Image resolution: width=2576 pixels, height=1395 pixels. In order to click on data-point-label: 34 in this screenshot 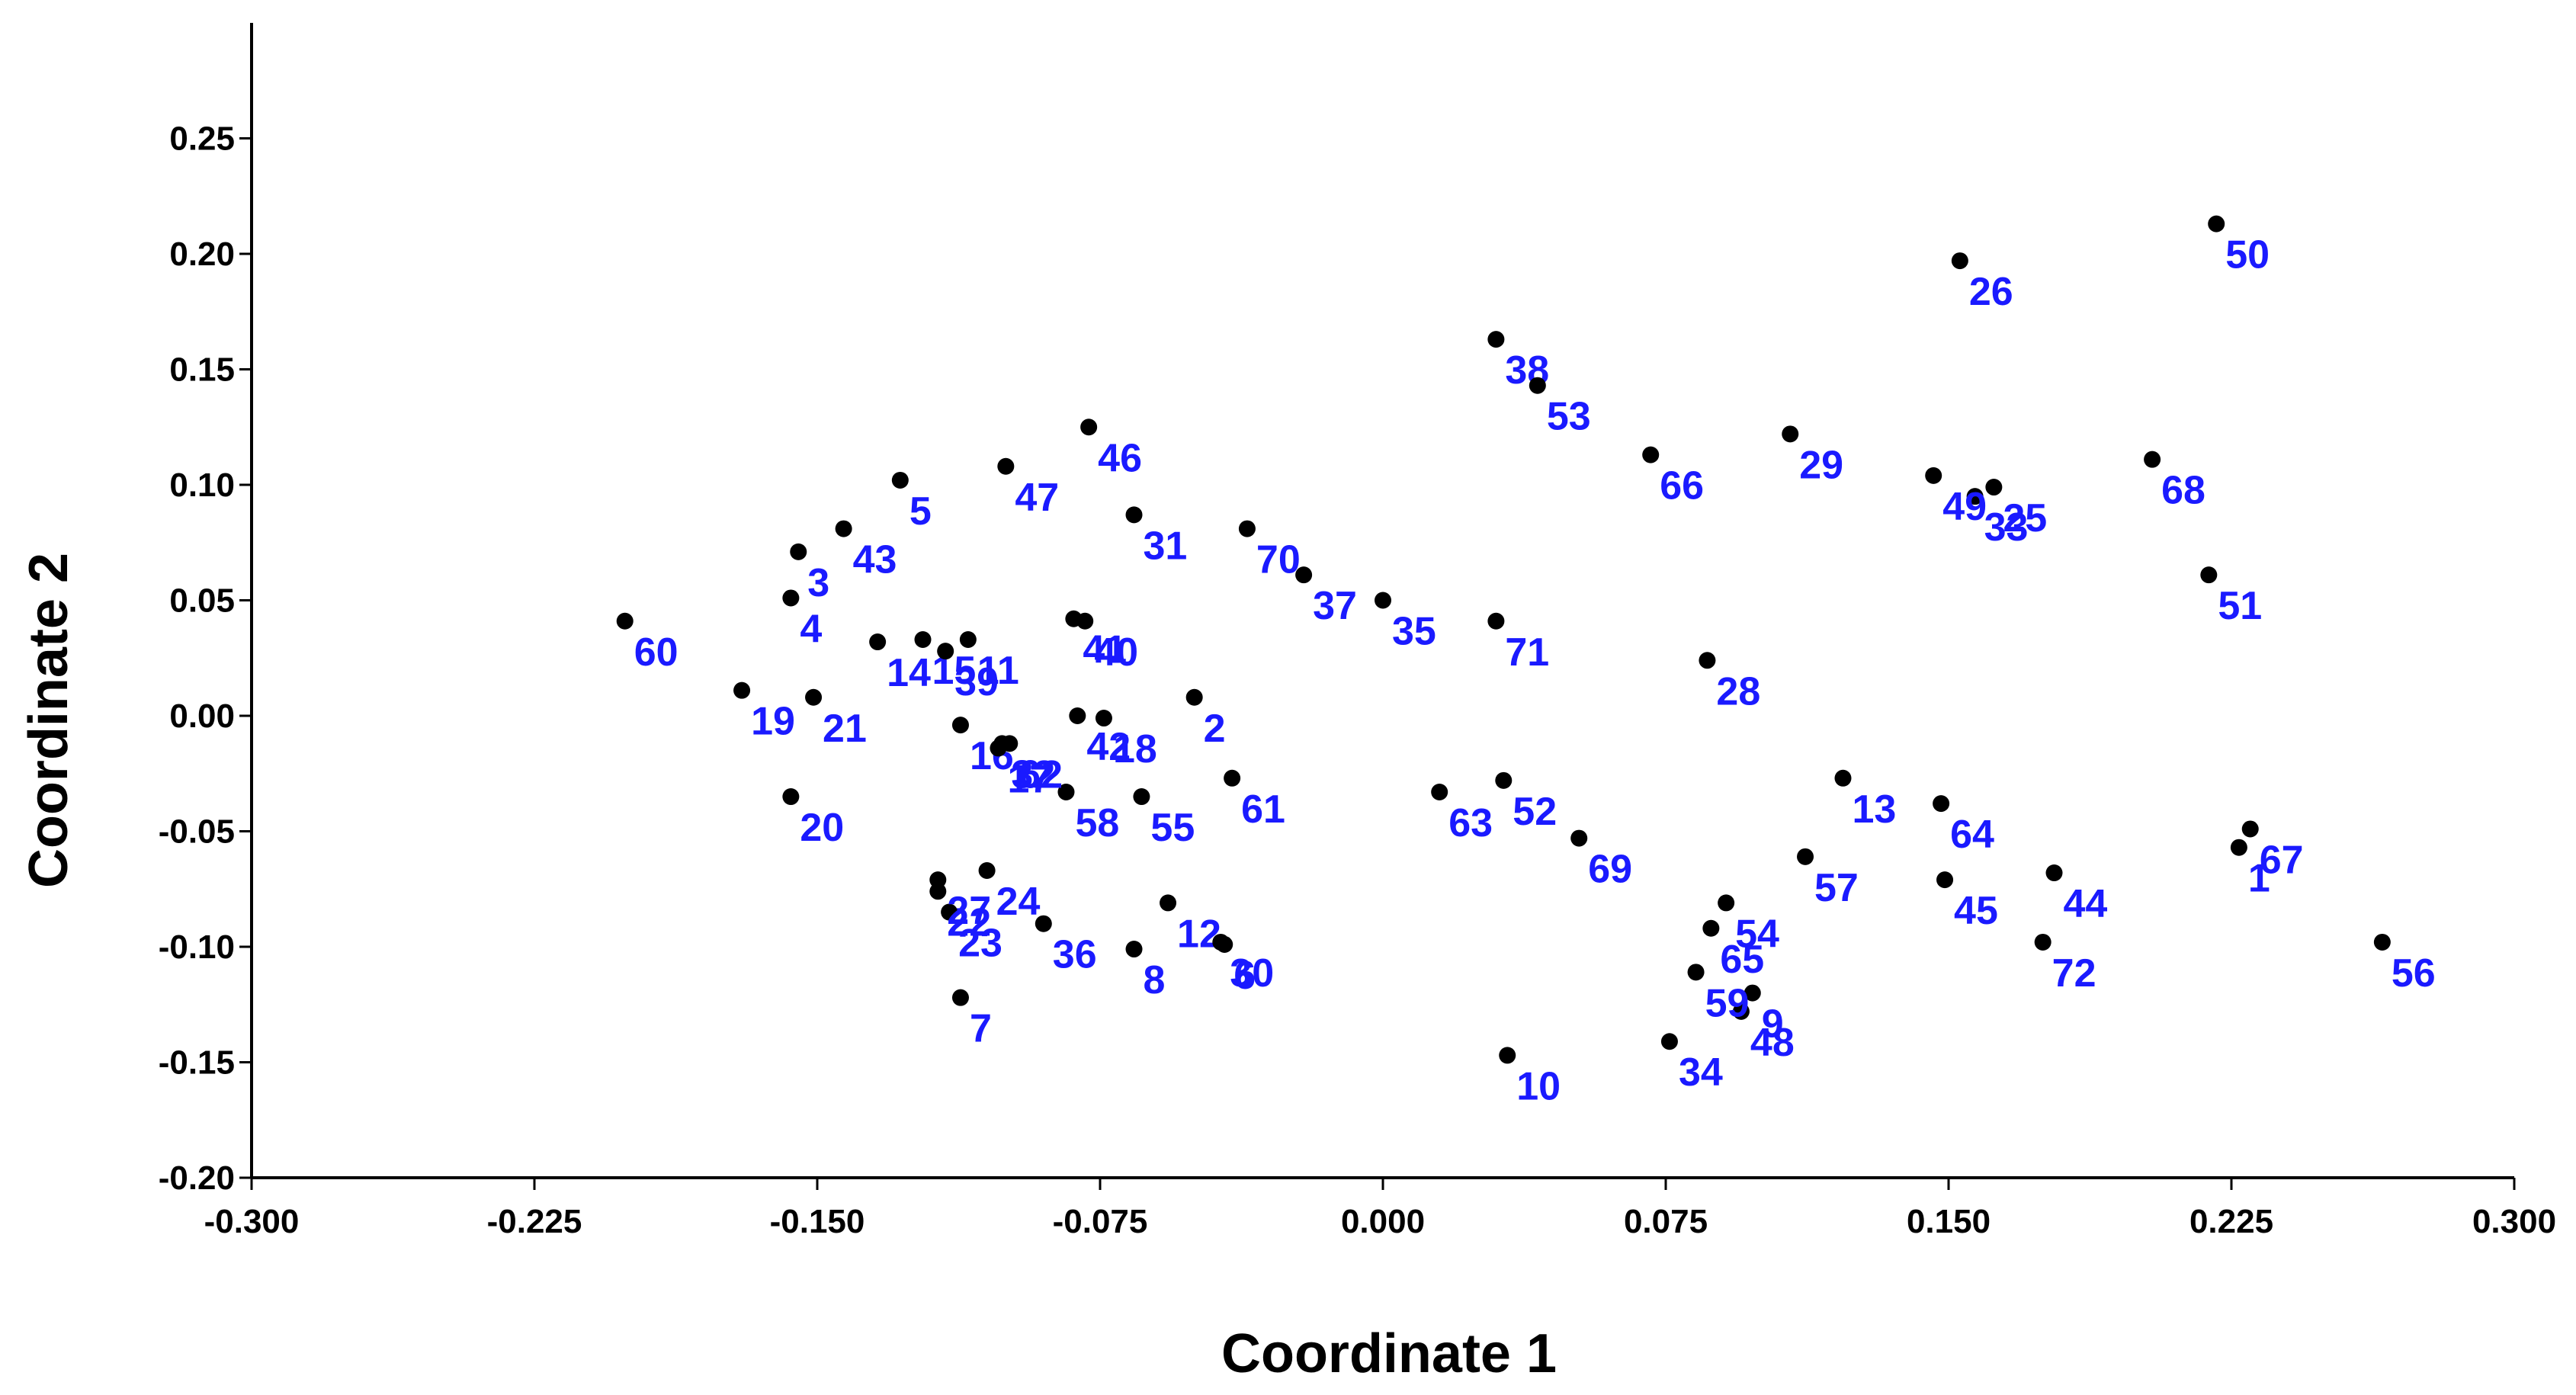, I will do `click(1701, 1072)`.